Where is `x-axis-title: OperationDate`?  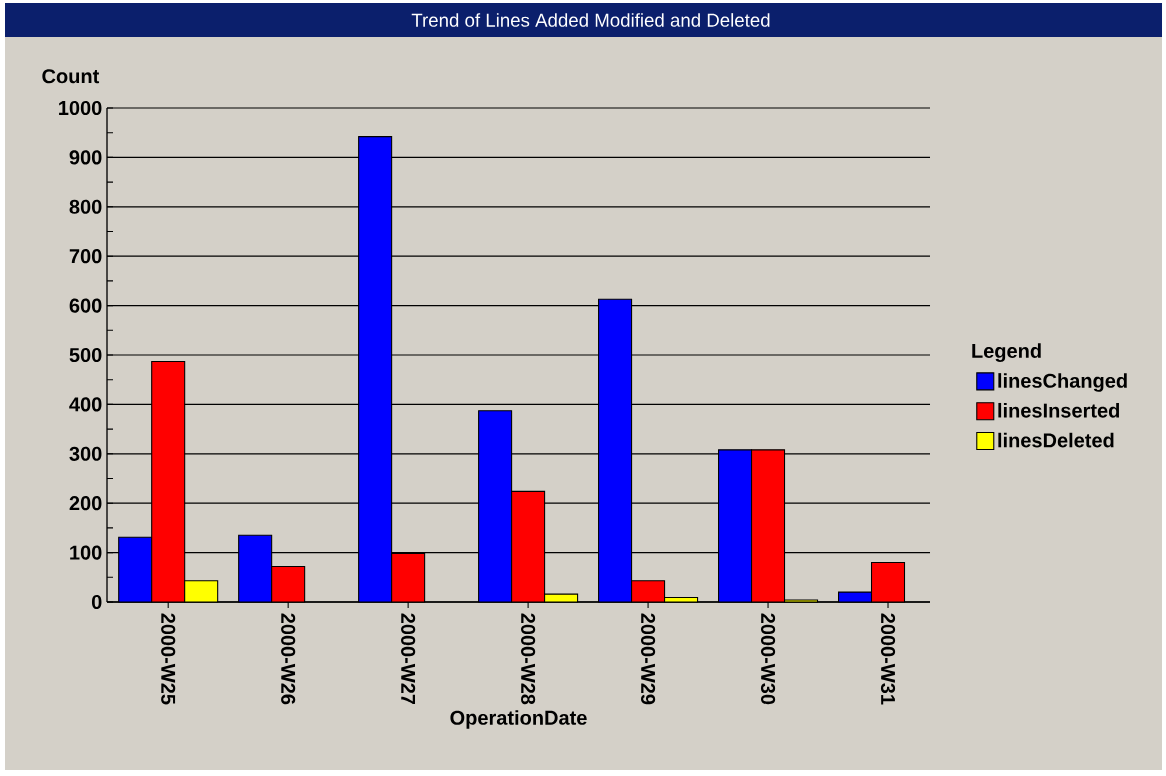 x-axis-title: OperationDate is located at coordinates (518, 719).